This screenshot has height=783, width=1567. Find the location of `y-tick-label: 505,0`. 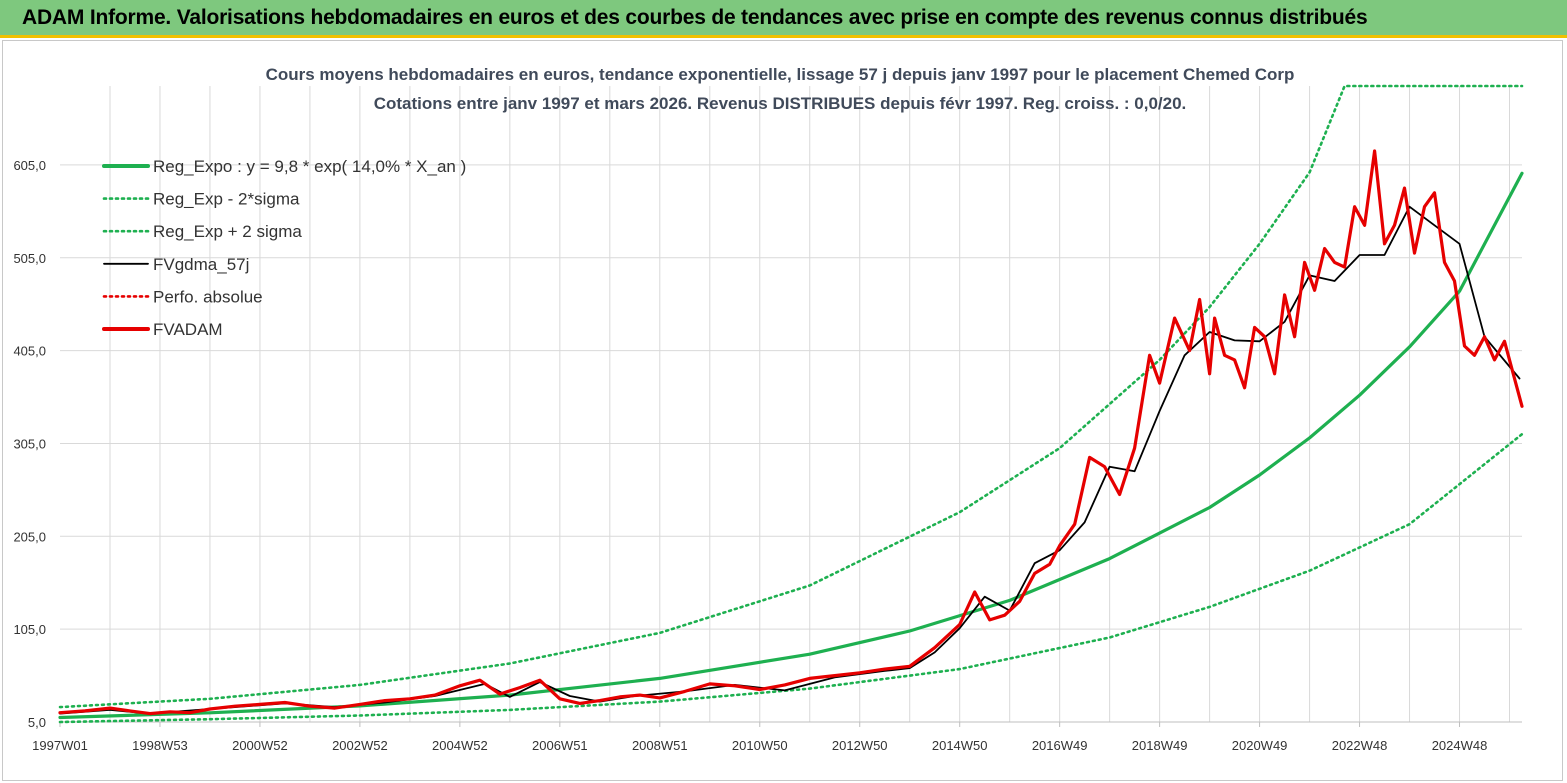

y-tick-label: 505,0 is located at coordinates (29, 258).